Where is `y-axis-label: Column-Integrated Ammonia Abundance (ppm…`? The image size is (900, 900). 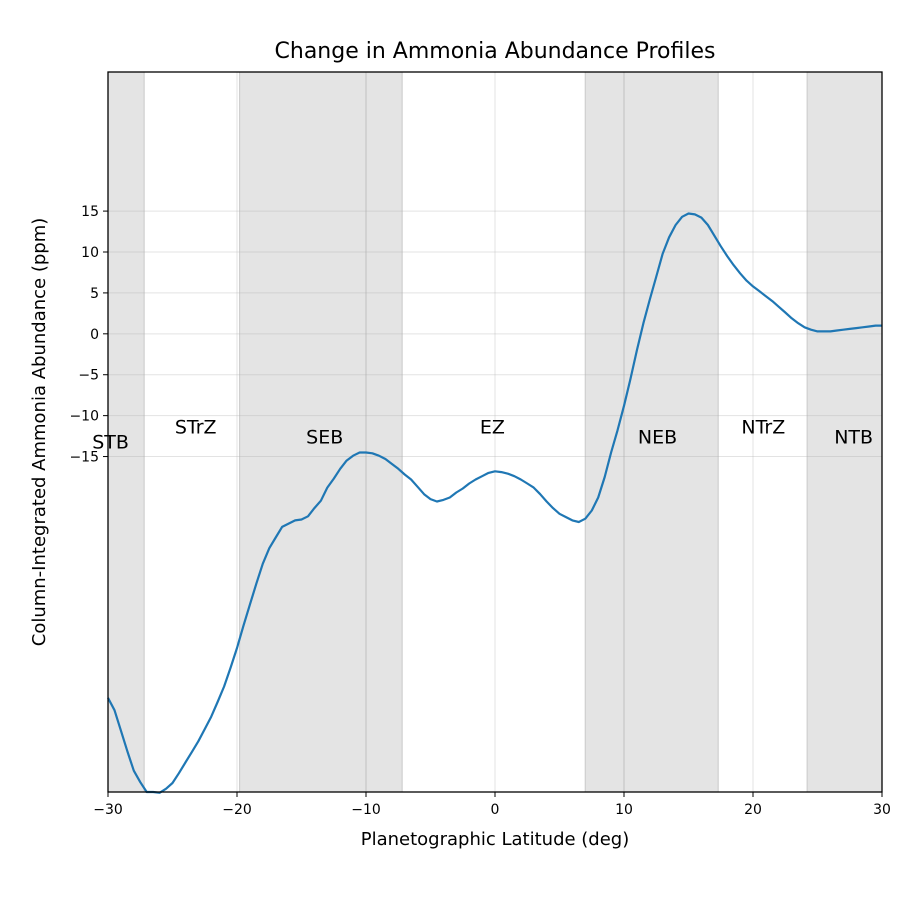
y-axis-label: Column-Integrated Ammonia Abundance (ppm… is located at coordinates (39, 432).